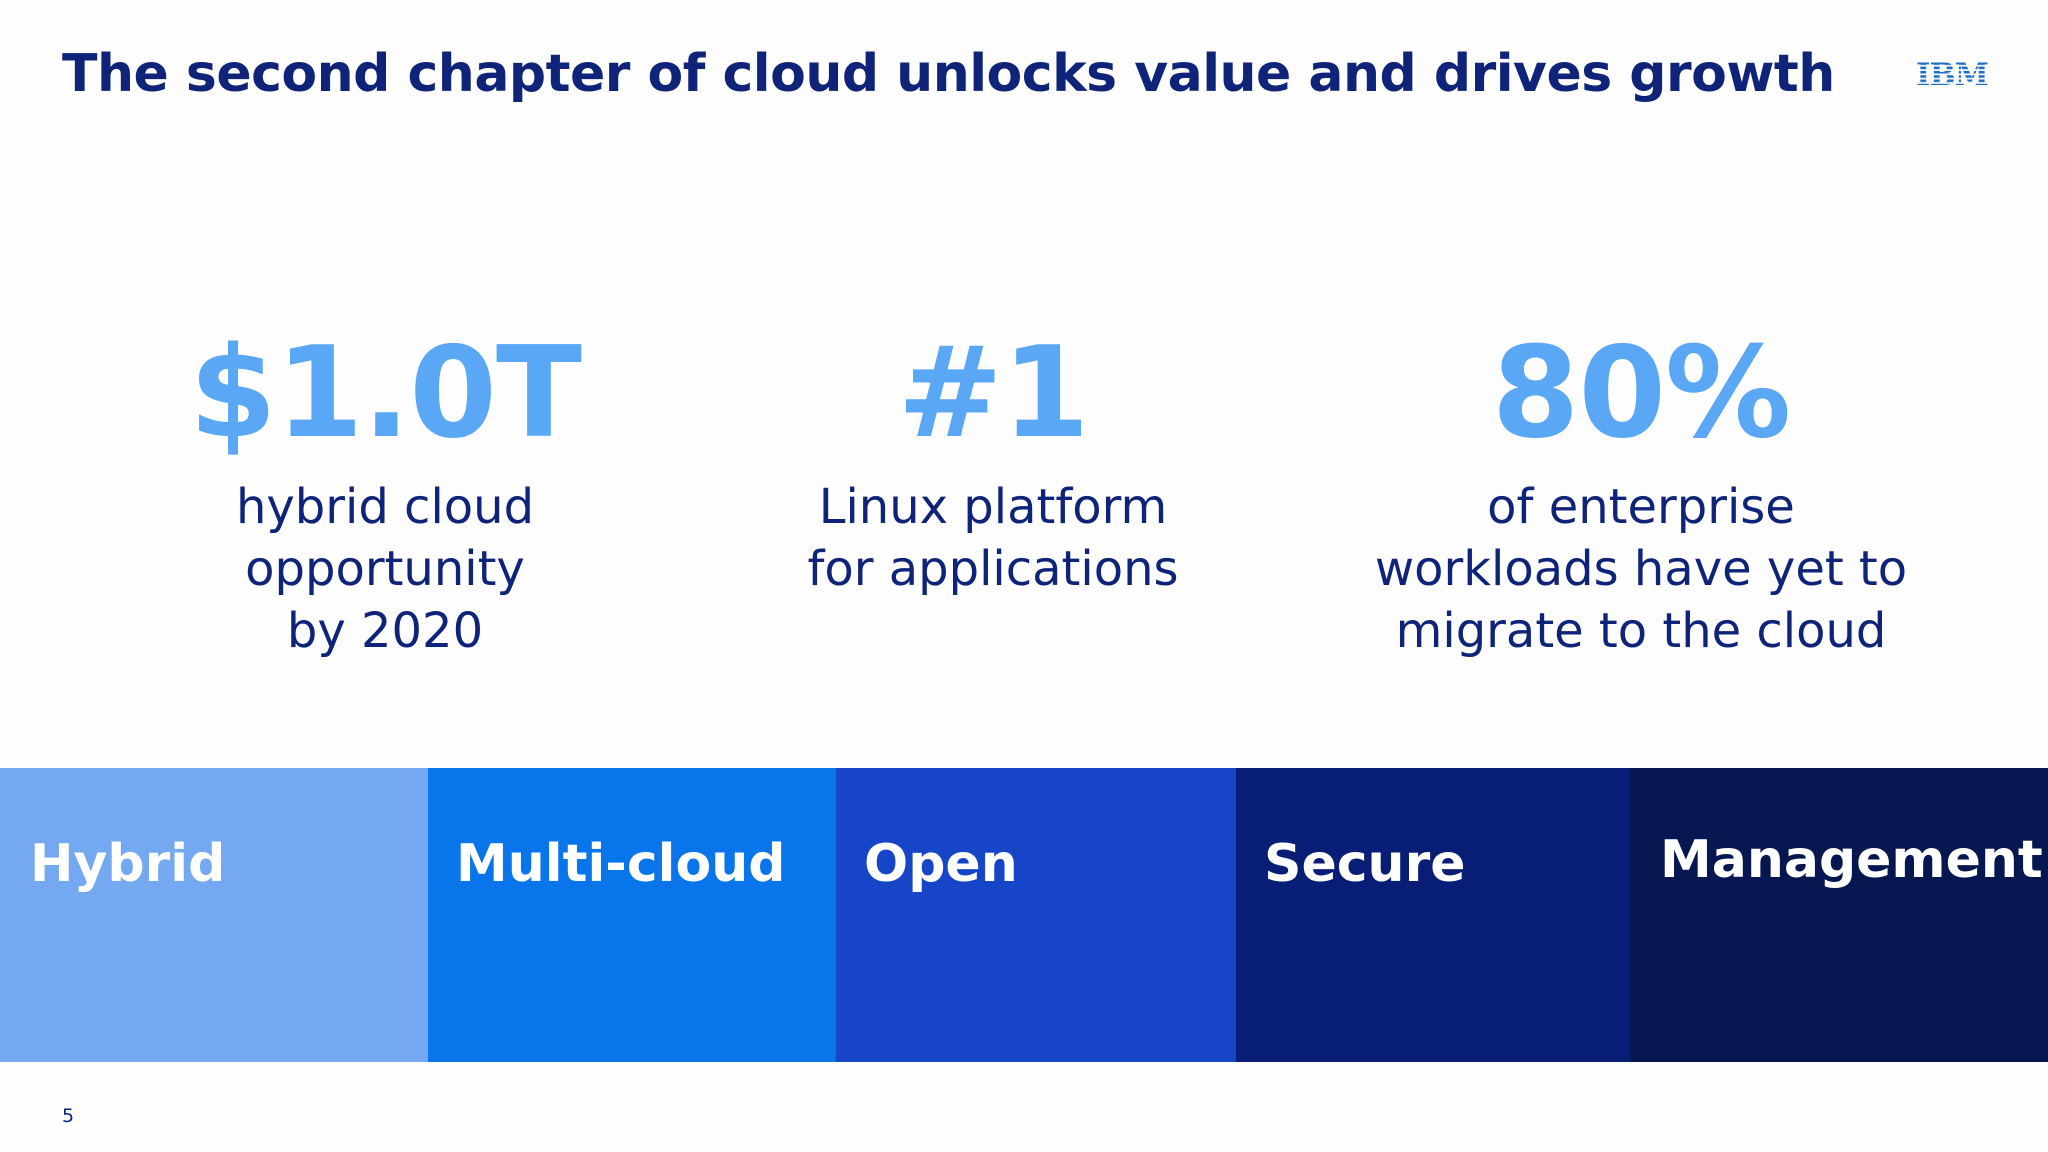  I want to click on stat-hybrid-cloud-opportunity: $1.0T hybrid cloud opportunity by 2020, so click(385, 490).